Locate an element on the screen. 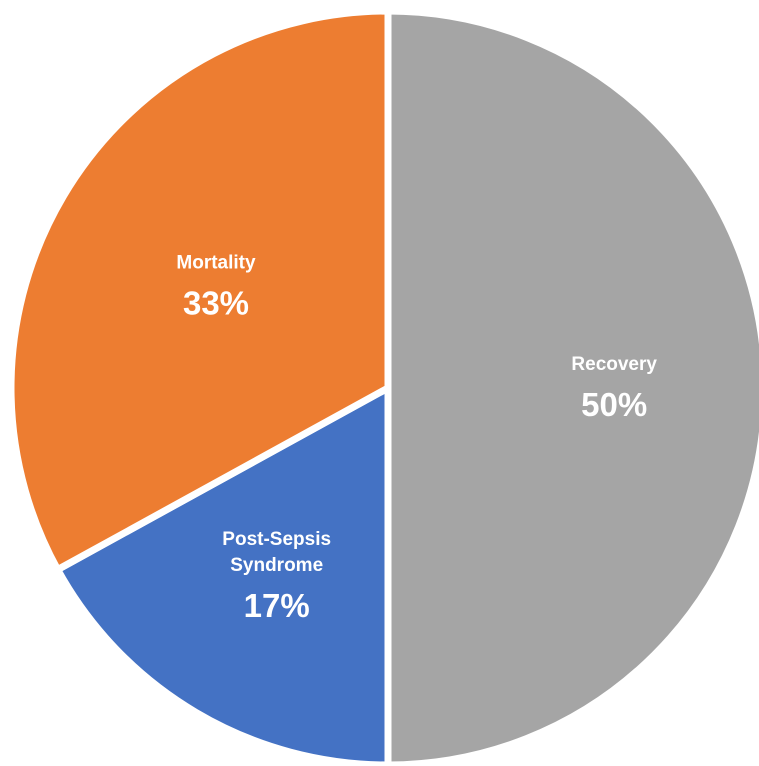 This screenshot has height=766, width=759. slice-value-post-sepsis-syndrome: 17% is located at coordinates (277, 605).